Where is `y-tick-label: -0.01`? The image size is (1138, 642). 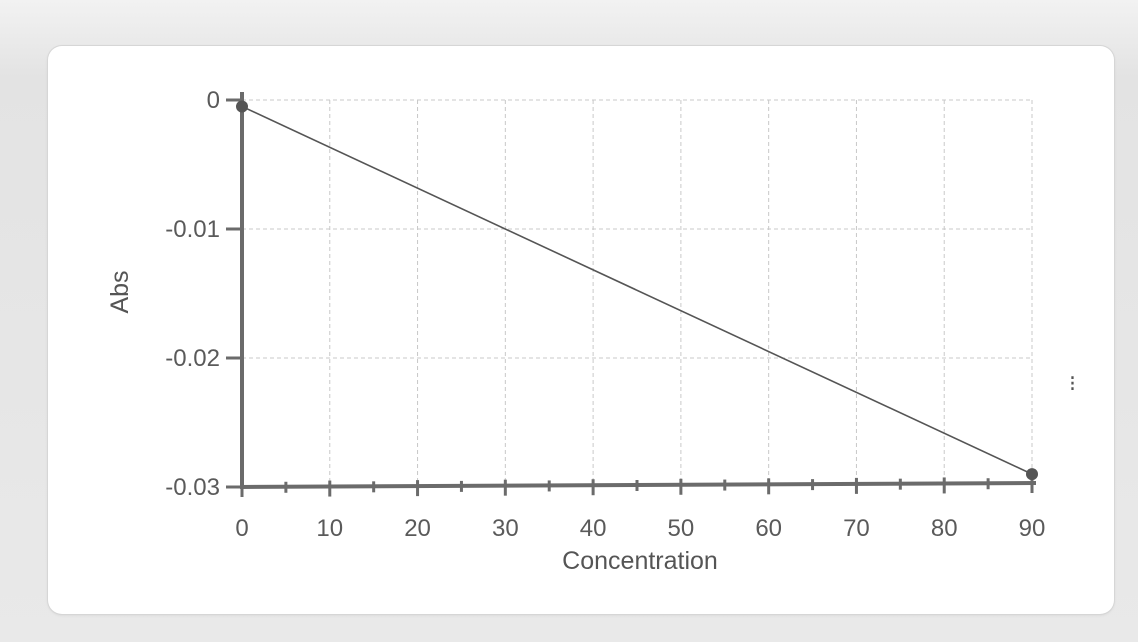 y-tick-label: -0.01 is located at coordinates (192, 229).